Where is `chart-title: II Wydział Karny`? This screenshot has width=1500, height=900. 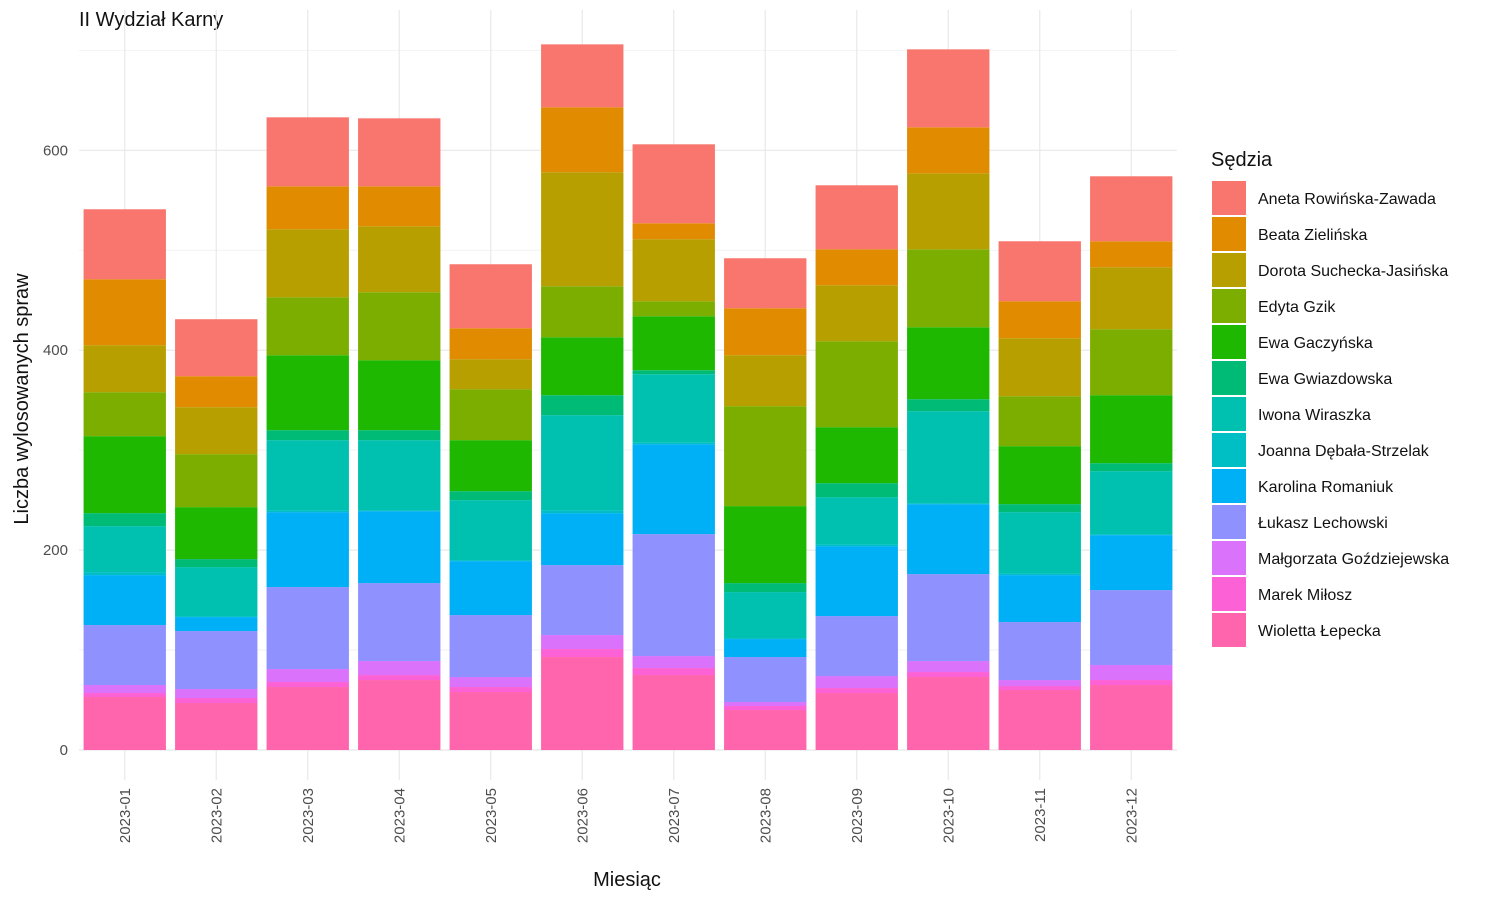
chart-title: II Wydział Karny is located at coordinates (151, 20).